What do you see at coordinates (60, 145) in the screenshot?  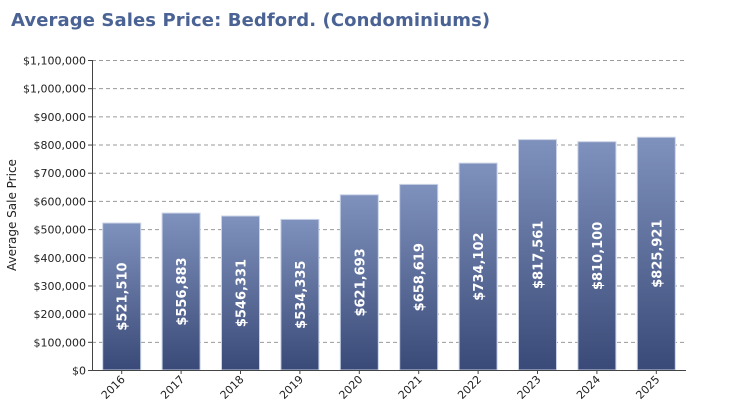 I see `y-tick-label: $800,000` at bounding box center [60, 145].